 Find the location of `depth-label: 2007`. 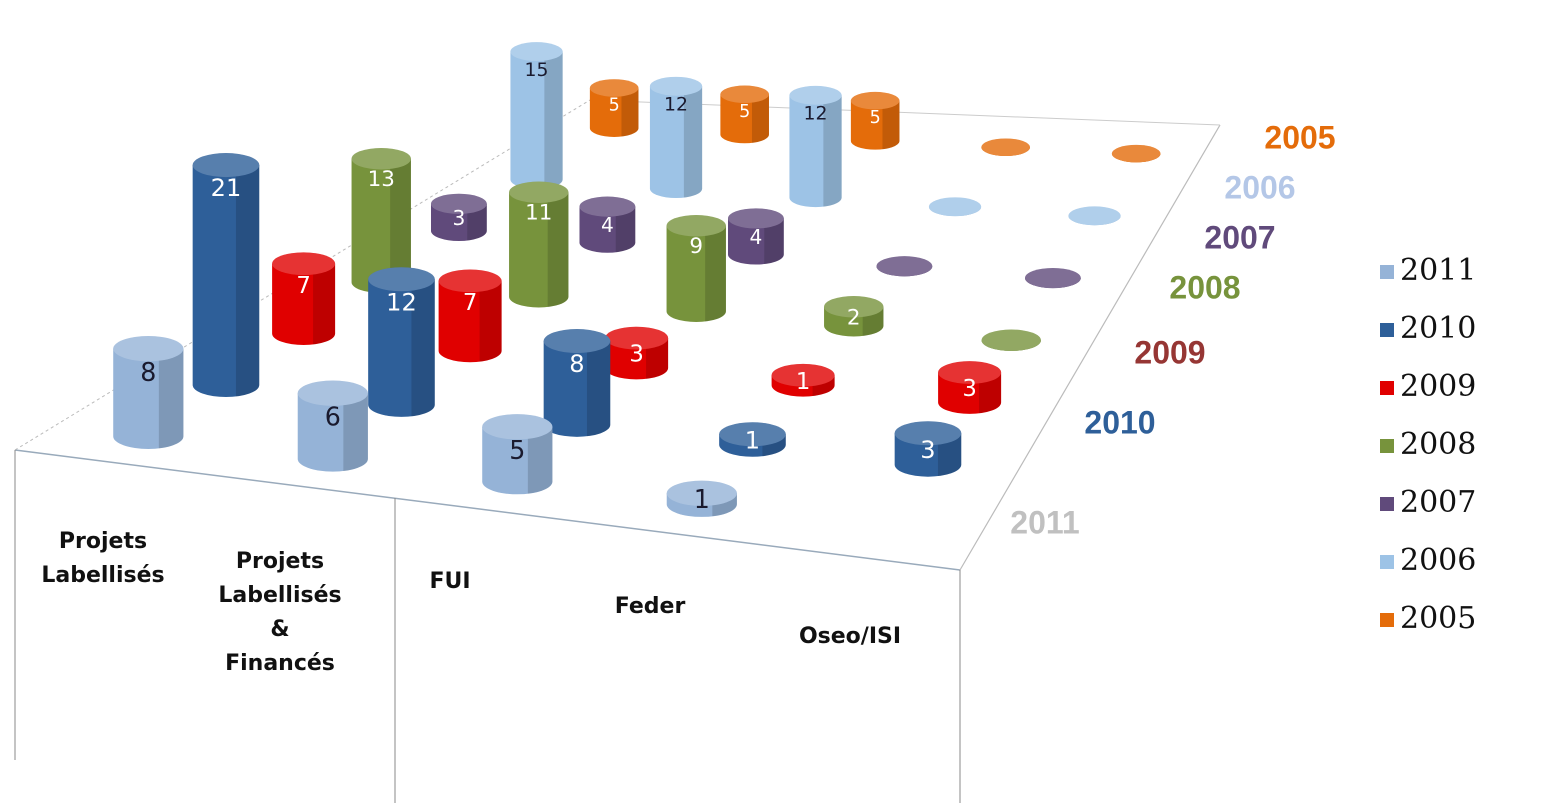

depth-label: 2007 is located at coordinates (1239, 237).